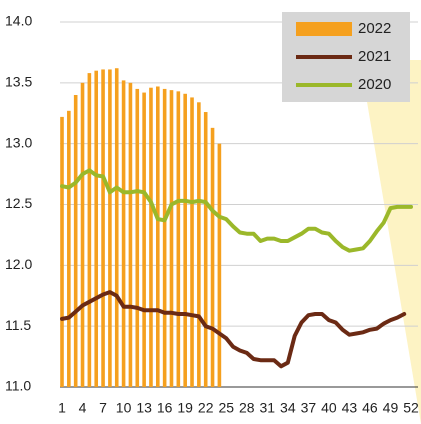 The width and height of the screenshot is (421, 424). Describe the element at coordinates (390, 242) in the screenshot. I see `background-decoration` at that location.